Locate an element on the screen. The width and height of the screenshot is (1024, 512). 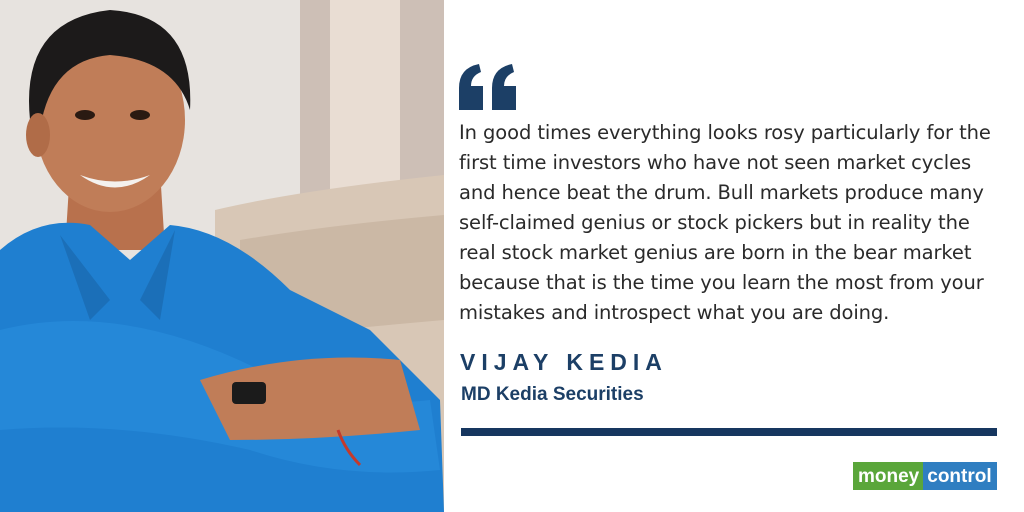
logo-money-part: money is located at coordinates (888, 476).